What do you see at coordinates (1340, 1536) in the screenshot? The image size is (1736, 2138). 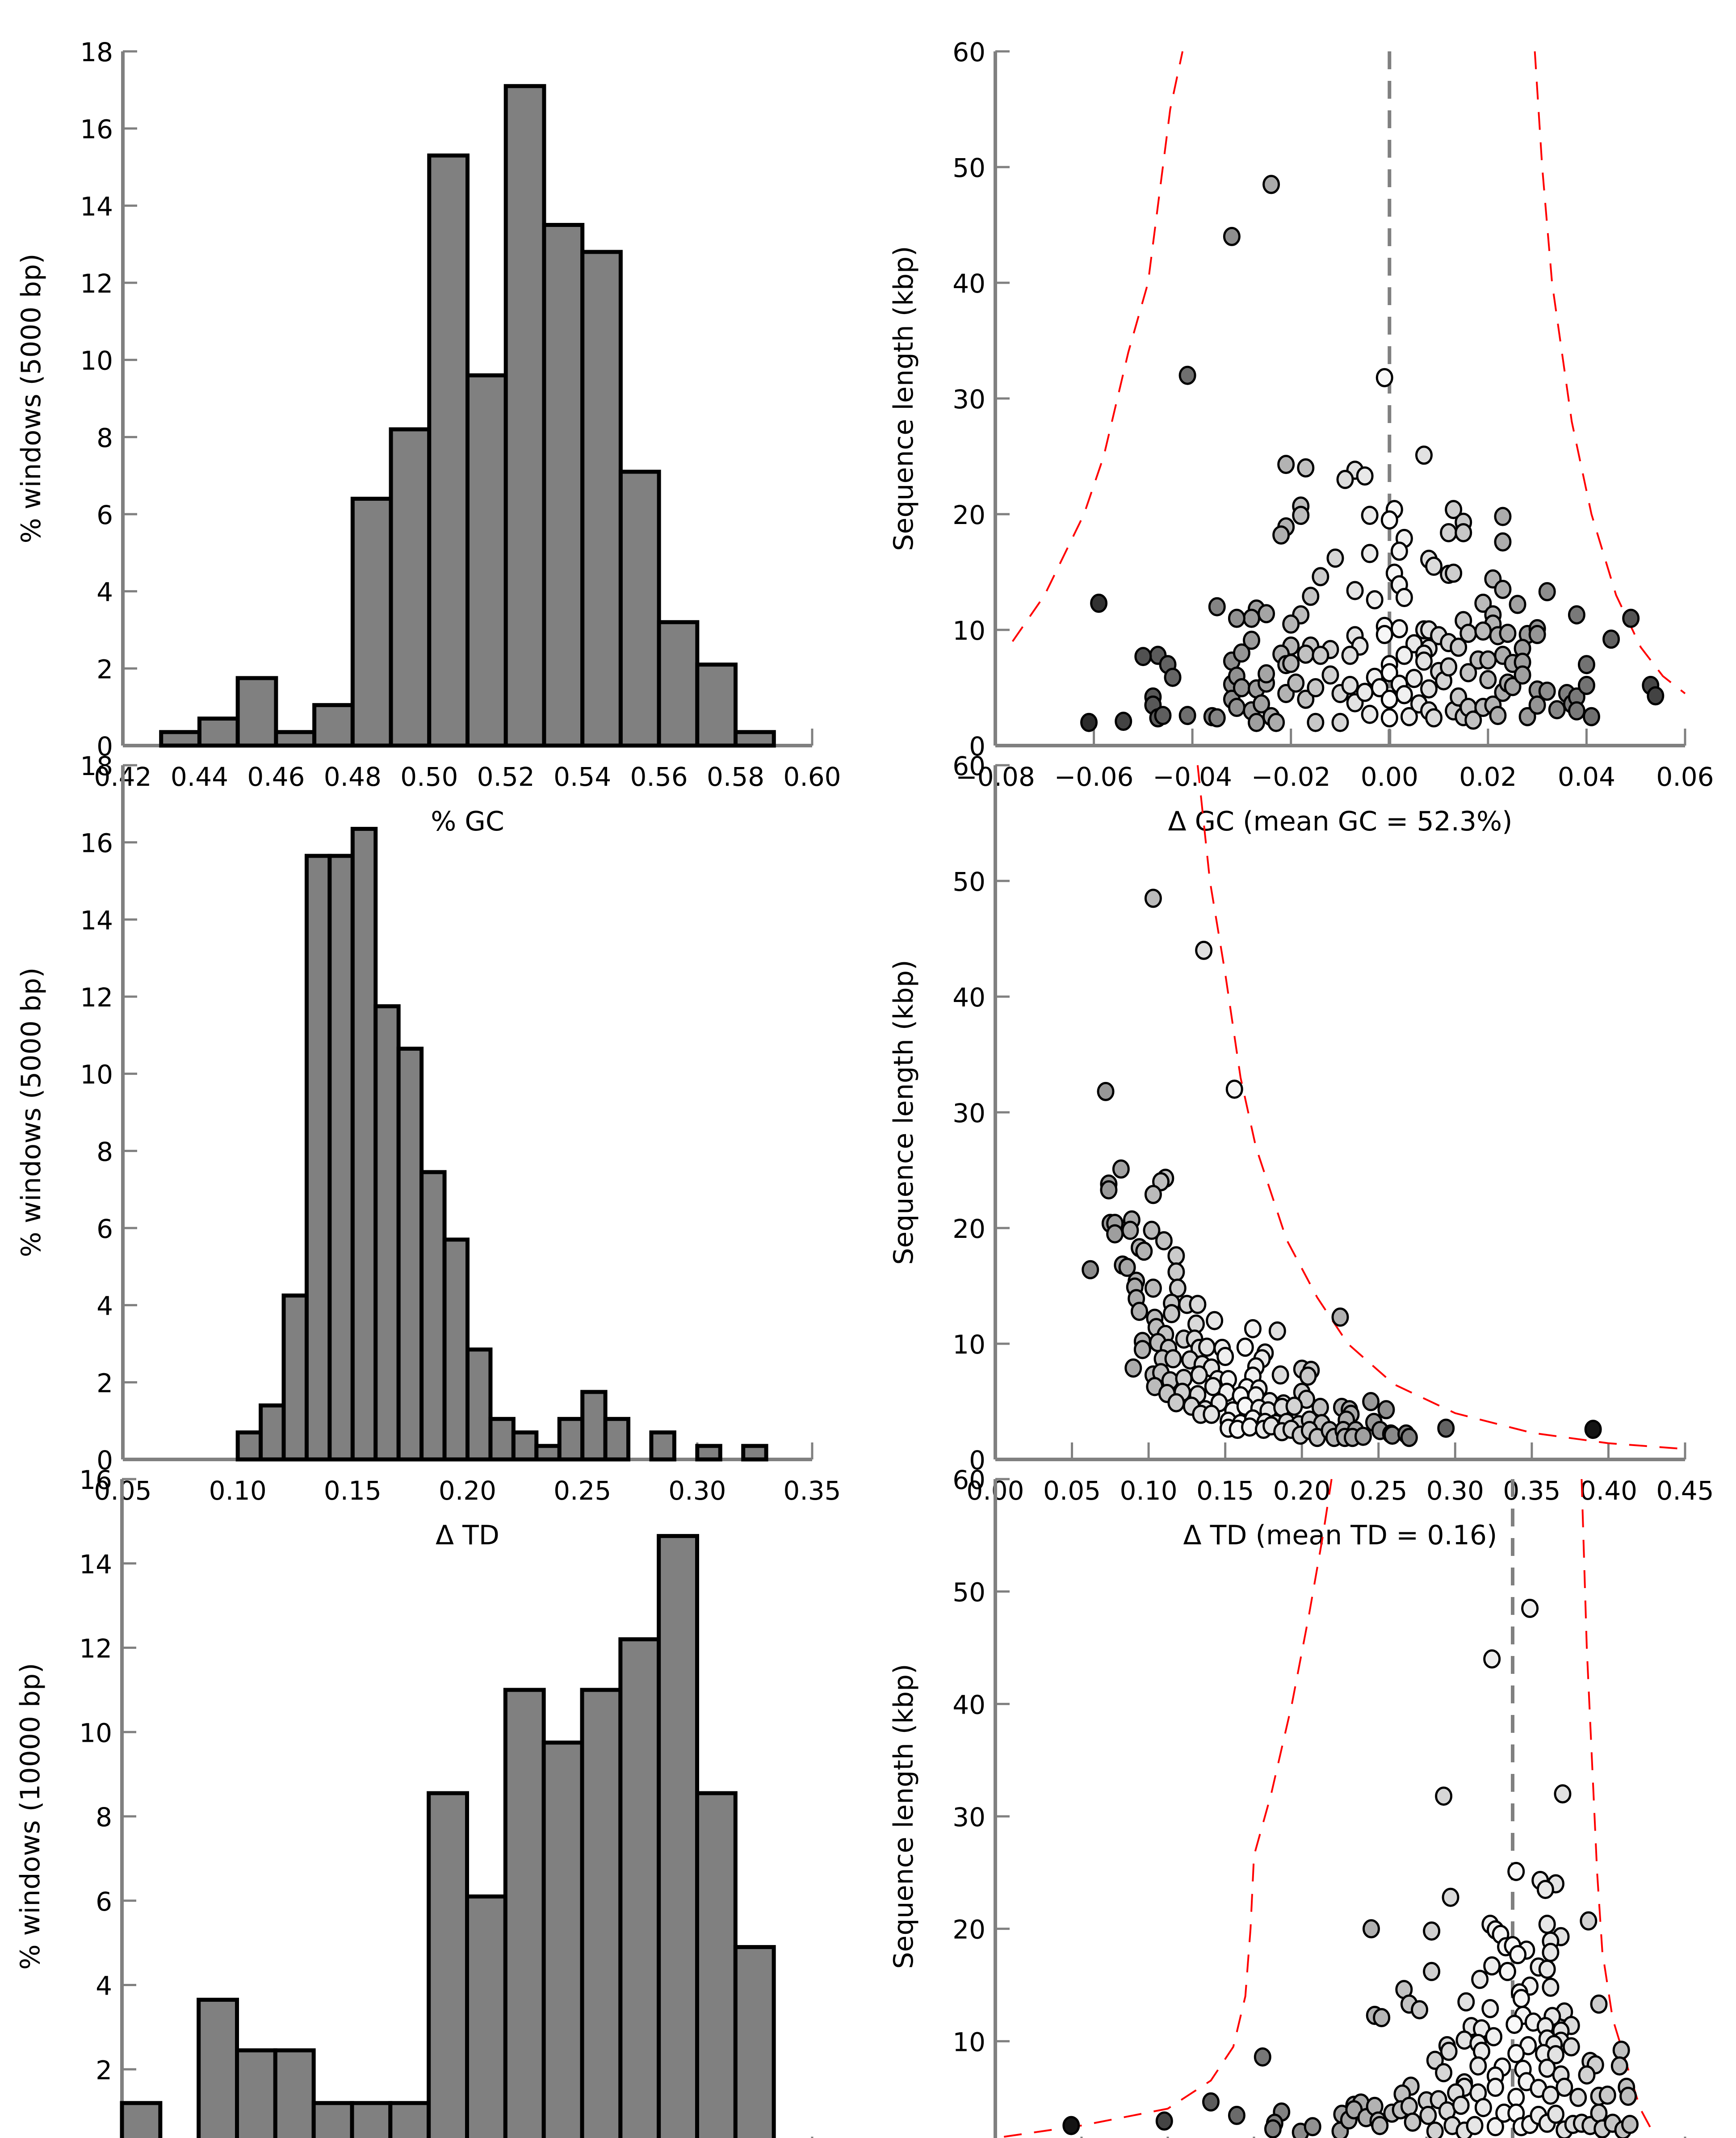 I see `x-axis-label: Δ TD (mean TD = 0.16)` at bounding box center [1340, 1536].